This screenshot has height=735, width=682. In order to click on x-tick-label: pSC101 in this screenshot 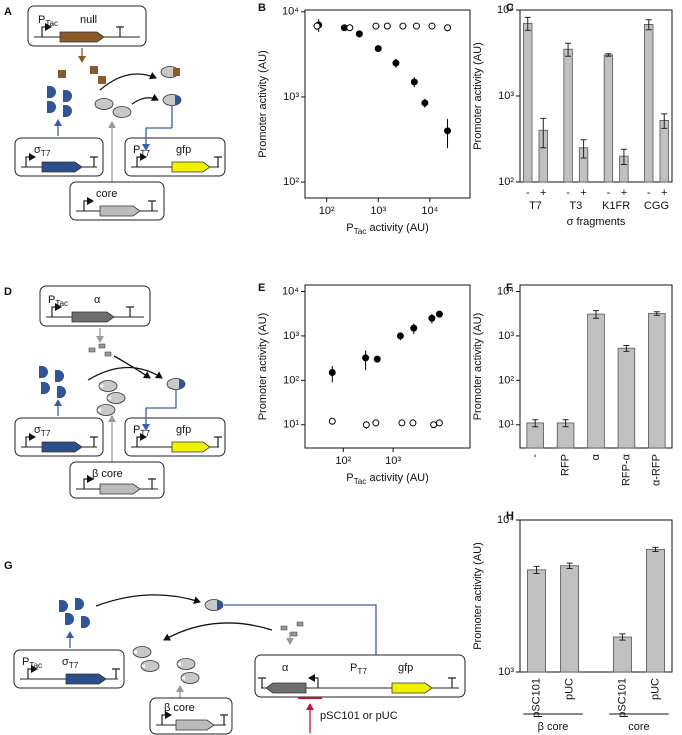, I will do `click(622, 698)`.